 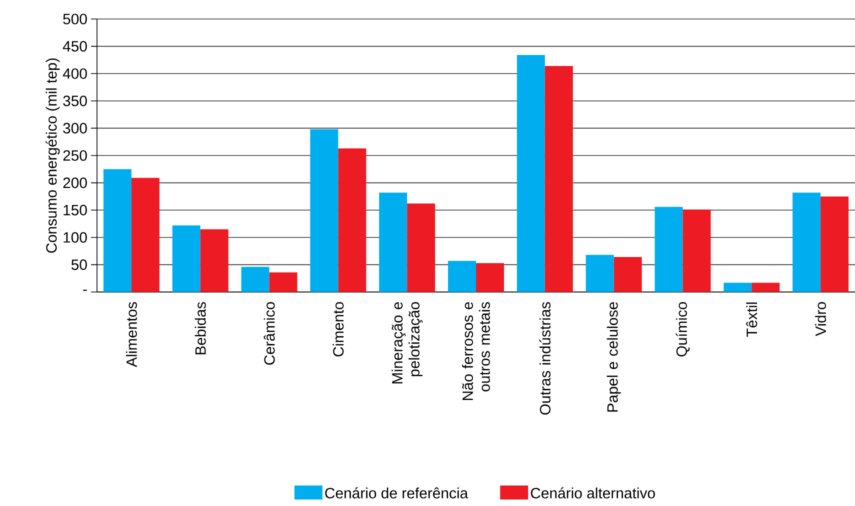 What do you see at coordinates (75, 128) in the screenshot?
I see `y-tick-label: 300` at bounding box center [75, 128].